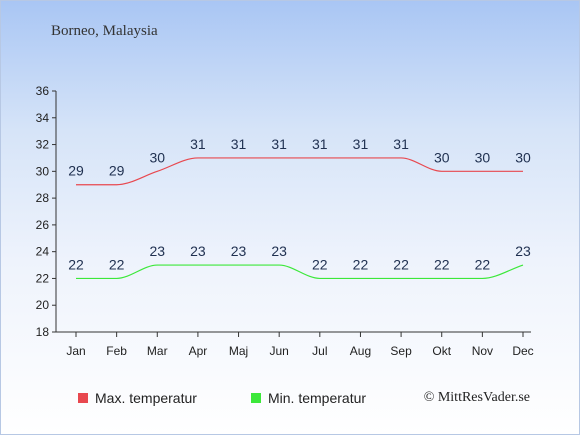  I want to click on legend-min-label: Min. temperatur, so click(317, 398).